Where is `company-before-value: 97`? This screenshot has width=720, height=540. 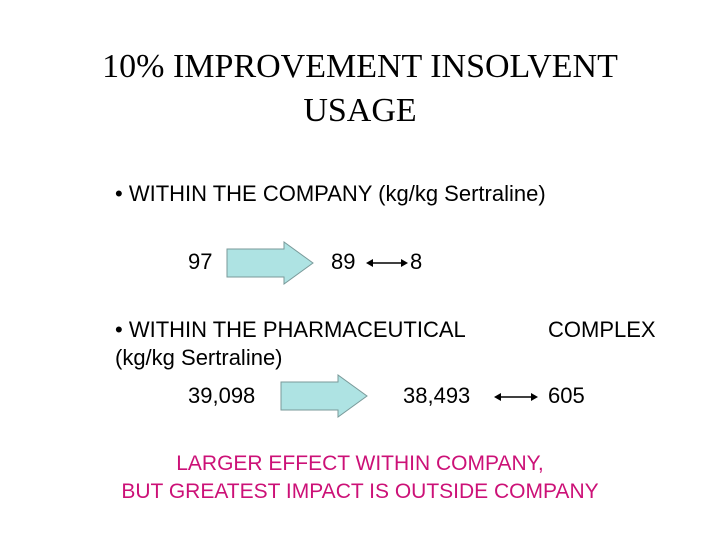
company-before-value: 97 is located at coordinates (200, 261).